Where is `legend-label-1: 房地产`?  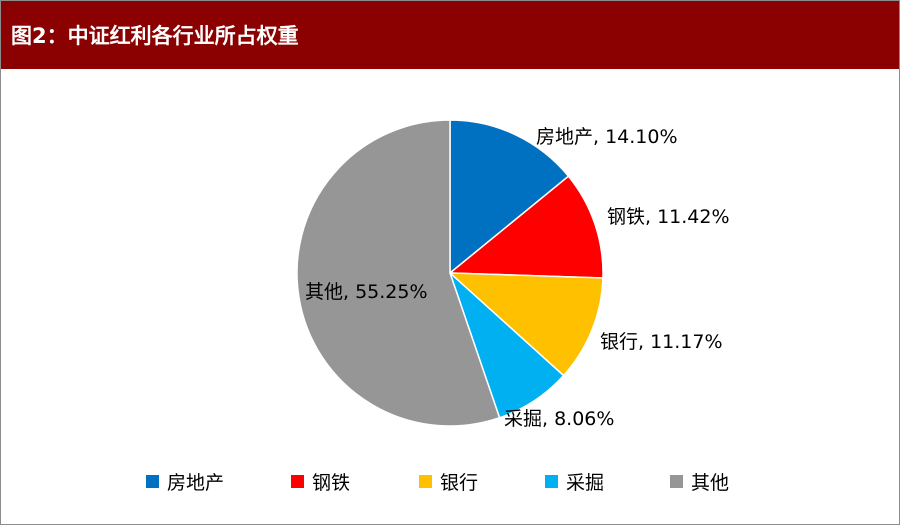
legend-label-1: 房地产 is located at coordinates (195, 483).